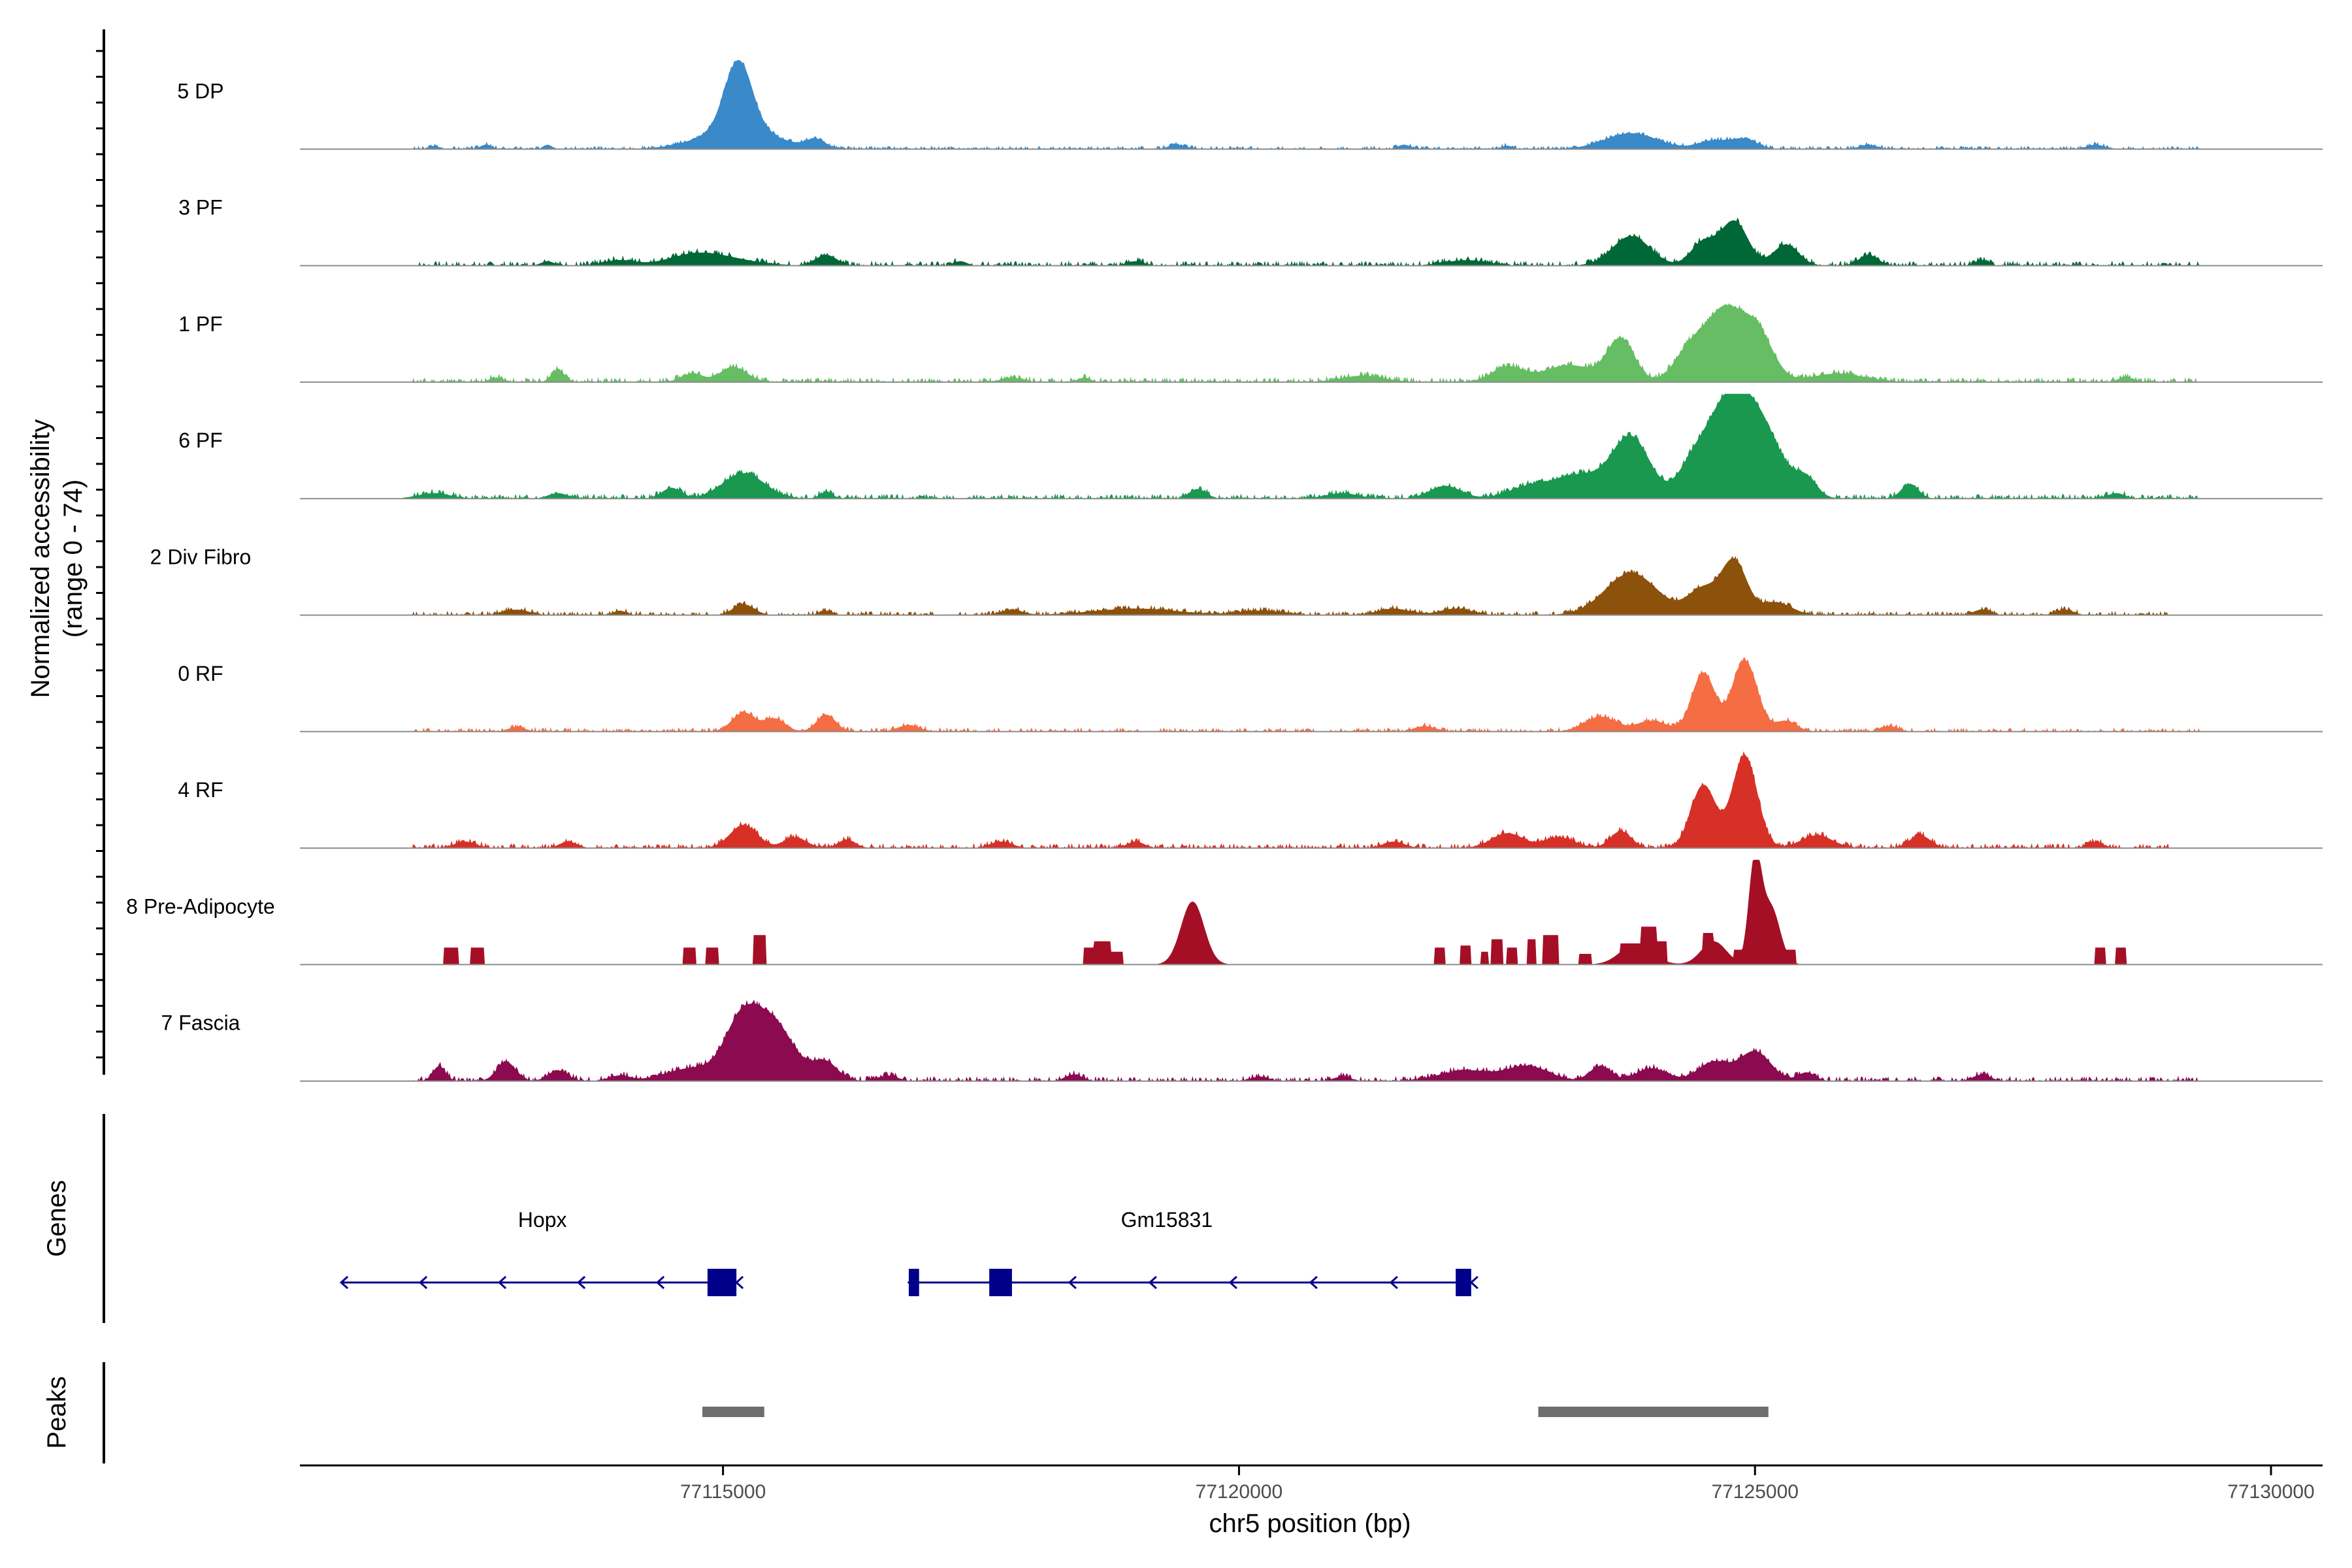 This screenshot has width=2352, height=1568. Describe the element at coordinates (200, 324) in the screenshot. I see `track-label: 1 PF` at that location.